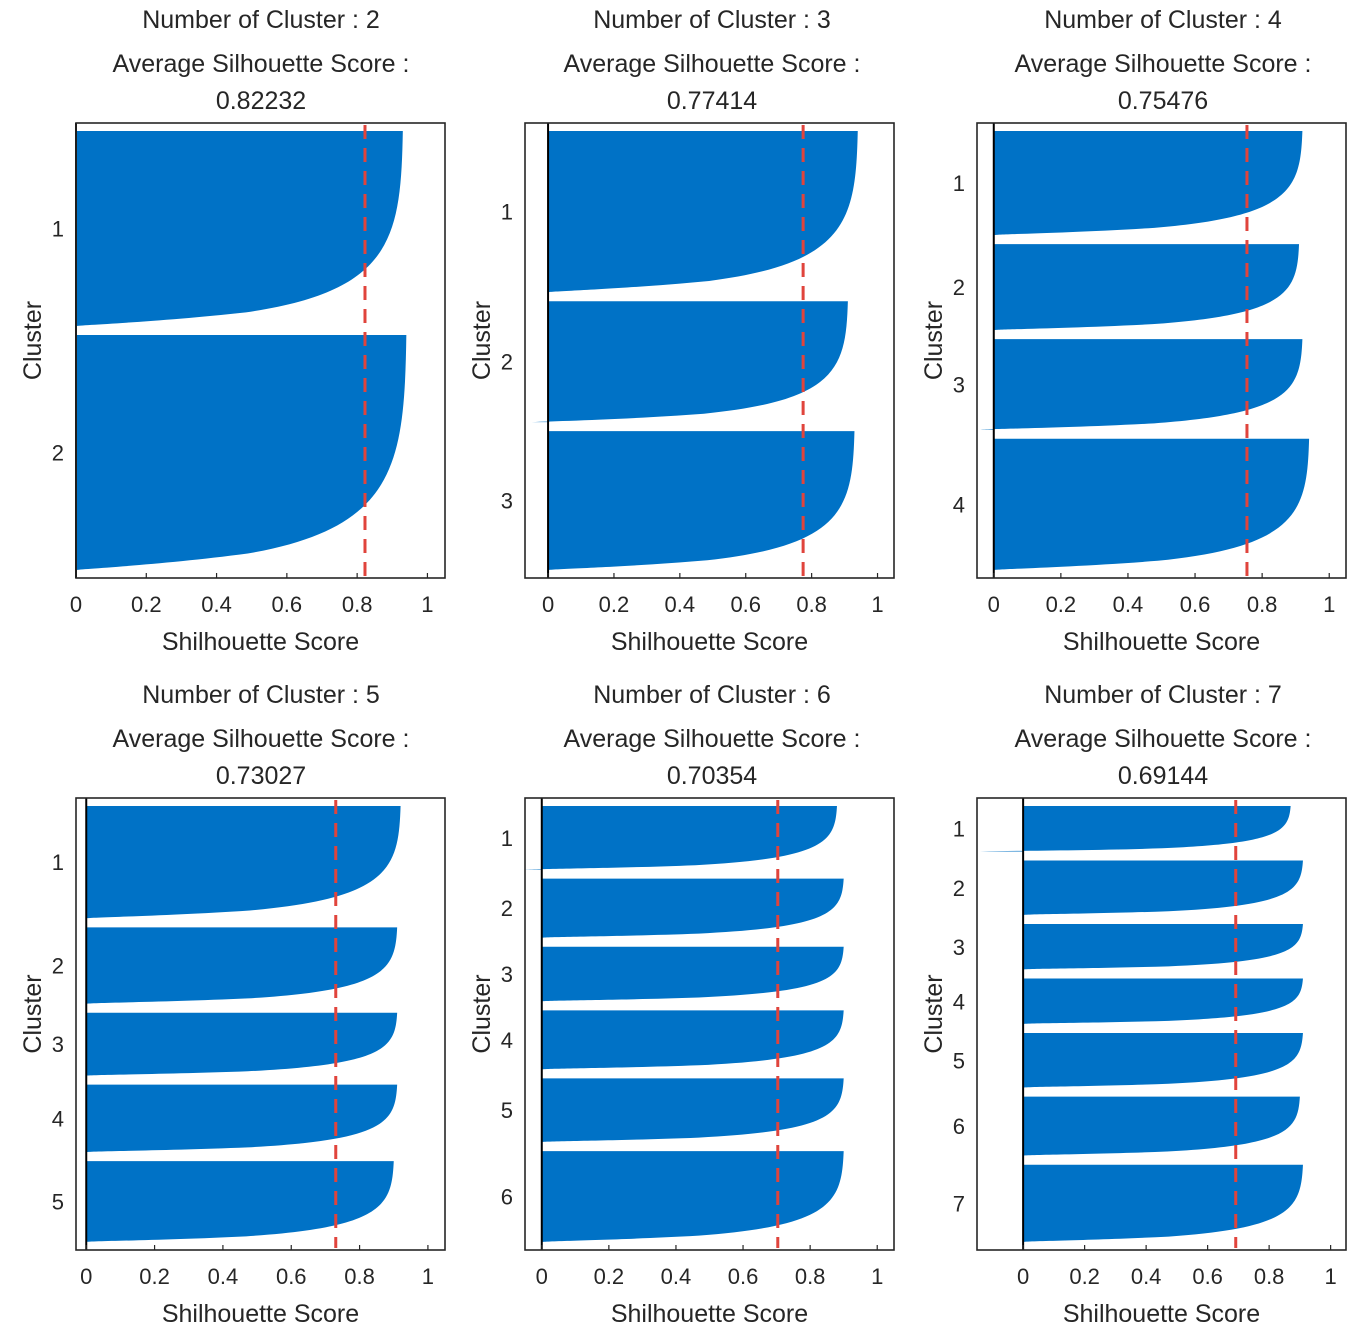 The image size is (1359, 1335). I want to click on panel-title-line-3: 0.77414, so click(712, 101).